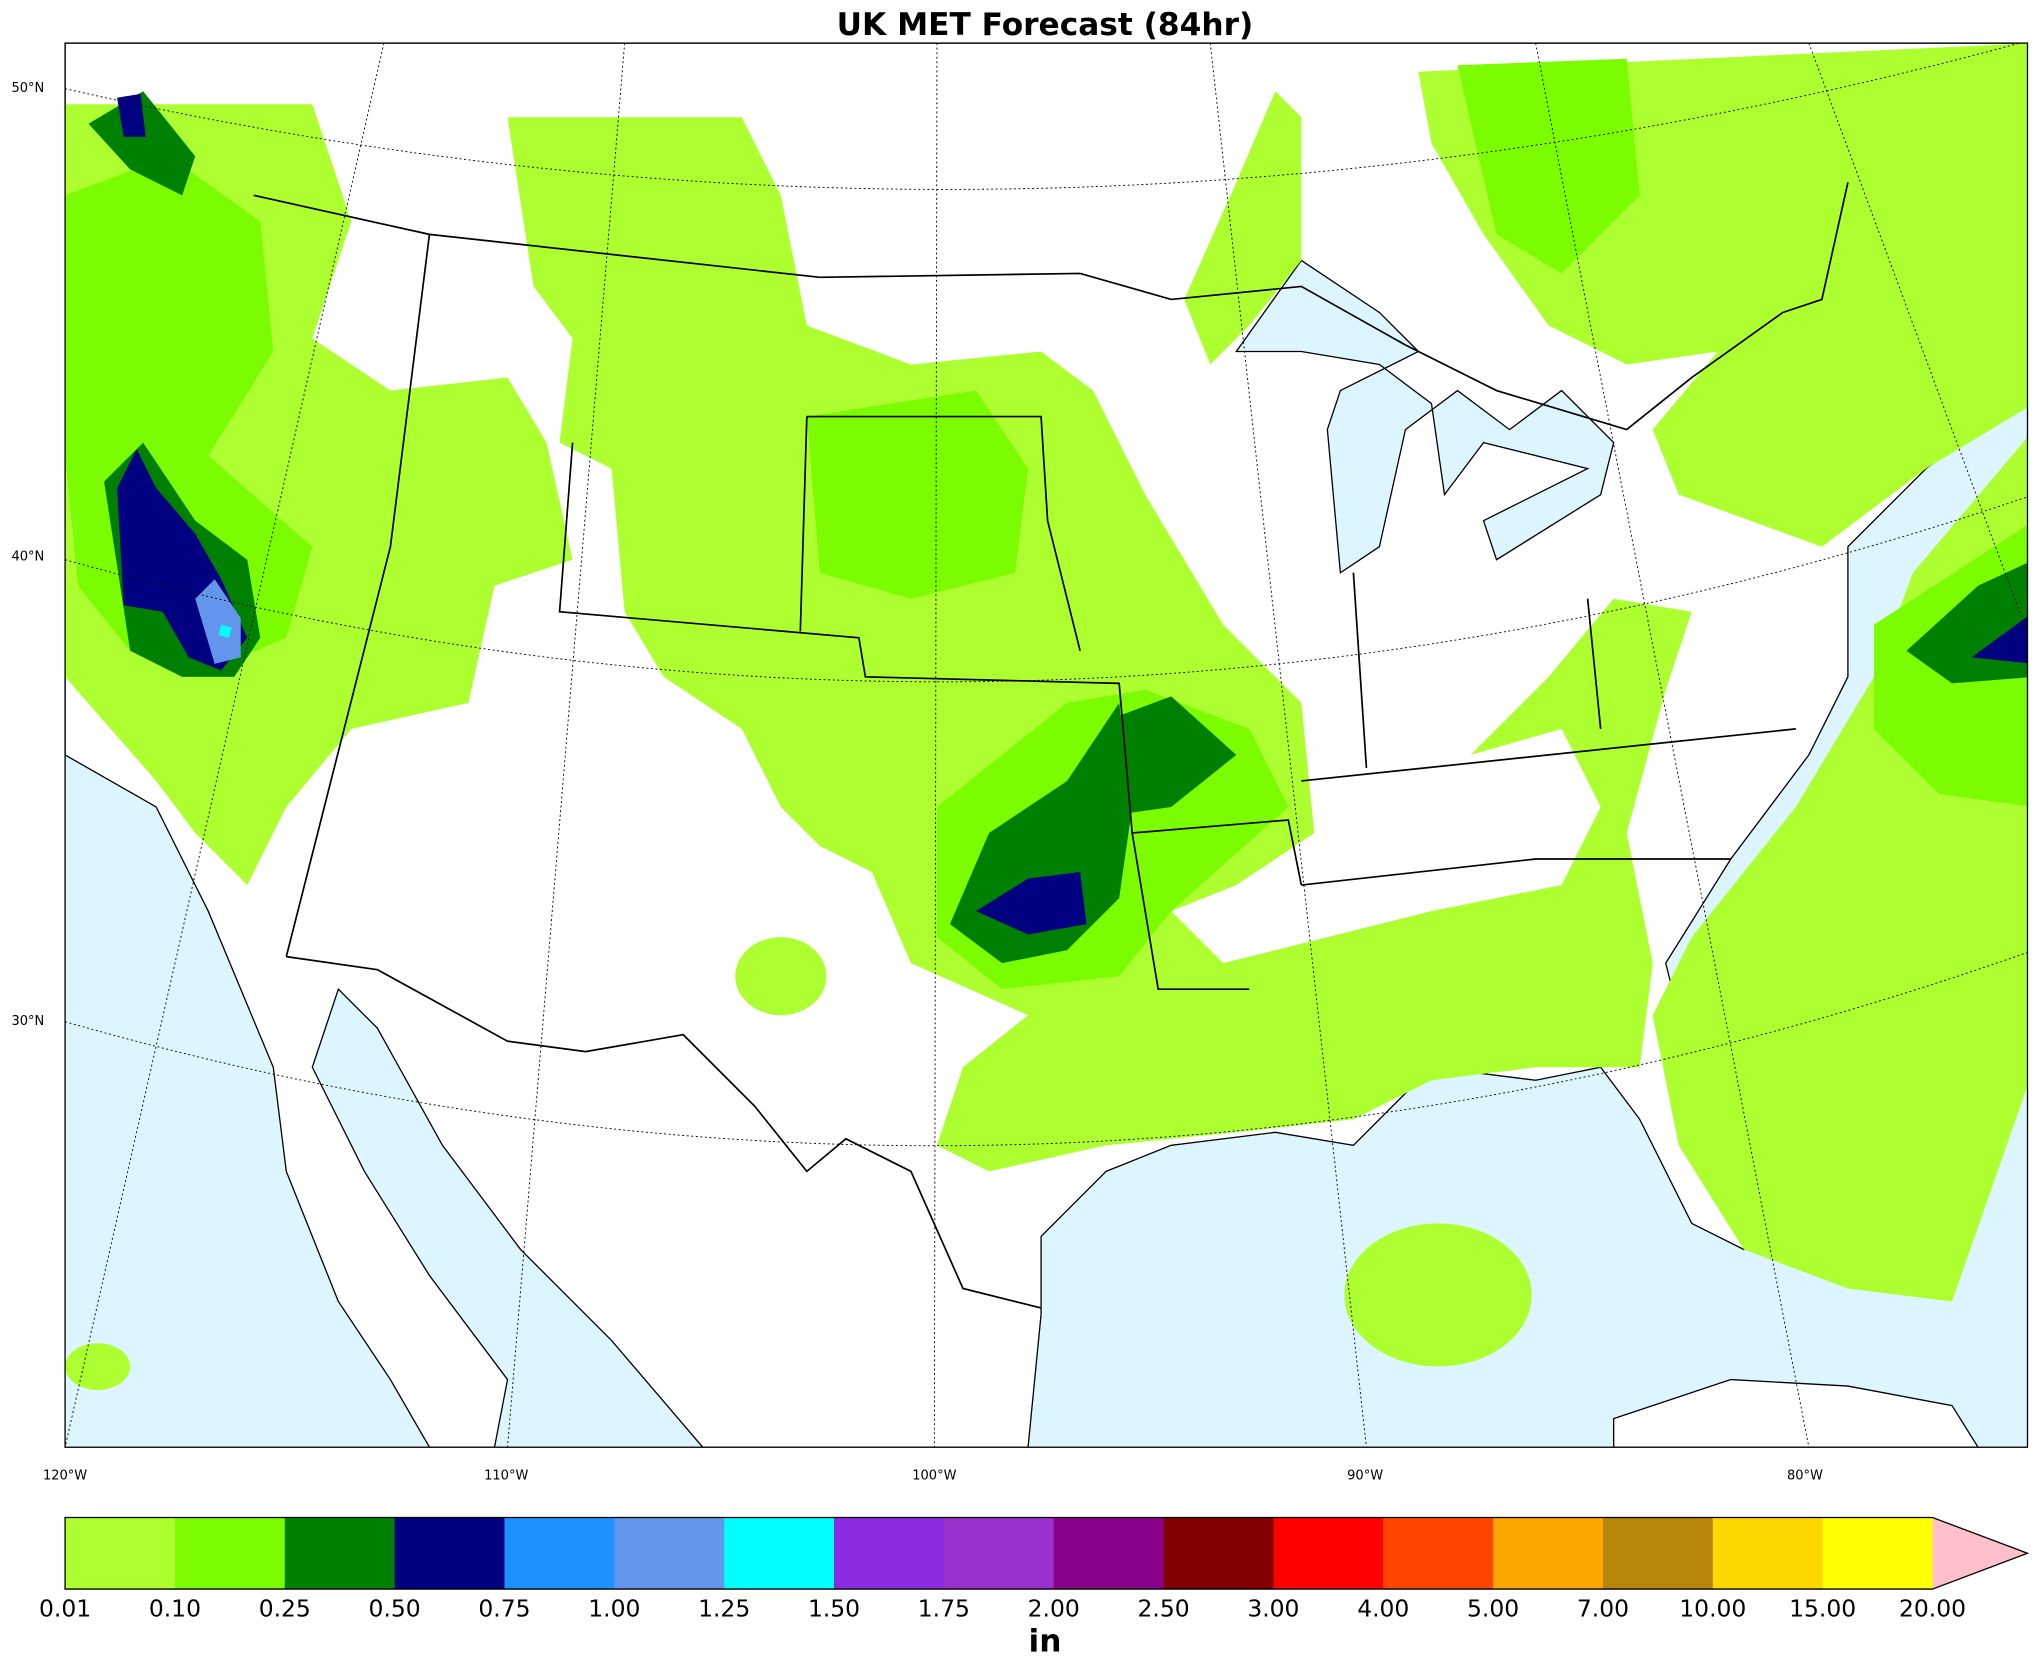 The image size is (2034, 1666). Describe the element at coordinates (1822, 1608) in the screenshot. I see `colorbar-tick-label: 15.00` at that location.